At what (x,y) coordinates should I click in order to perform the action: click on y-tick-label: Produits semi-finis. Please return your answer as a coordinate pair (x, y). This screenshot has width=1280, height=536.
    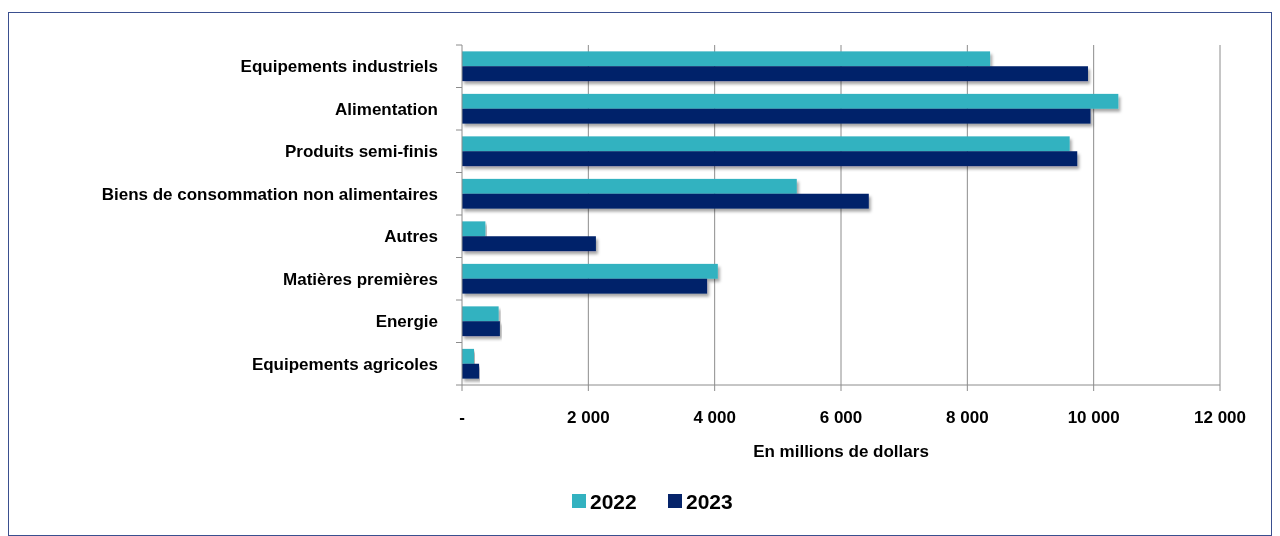
    Looking at the image, I should click on (361, 152).